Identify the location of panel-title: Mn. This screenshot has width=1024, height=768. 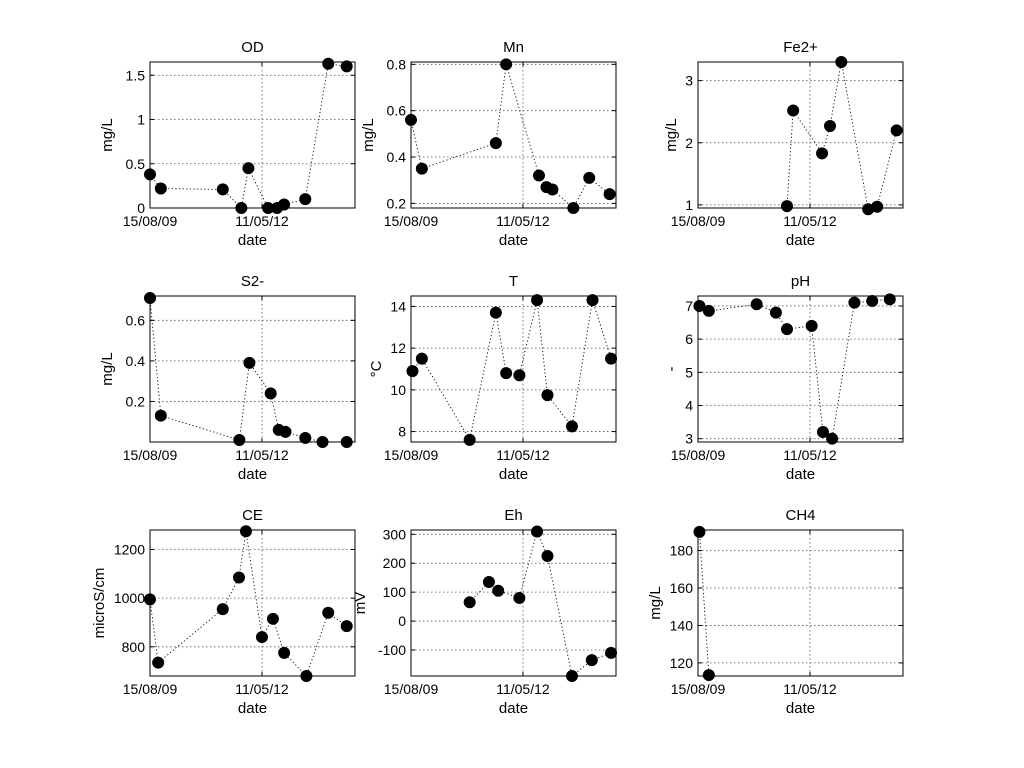
(513, 47).